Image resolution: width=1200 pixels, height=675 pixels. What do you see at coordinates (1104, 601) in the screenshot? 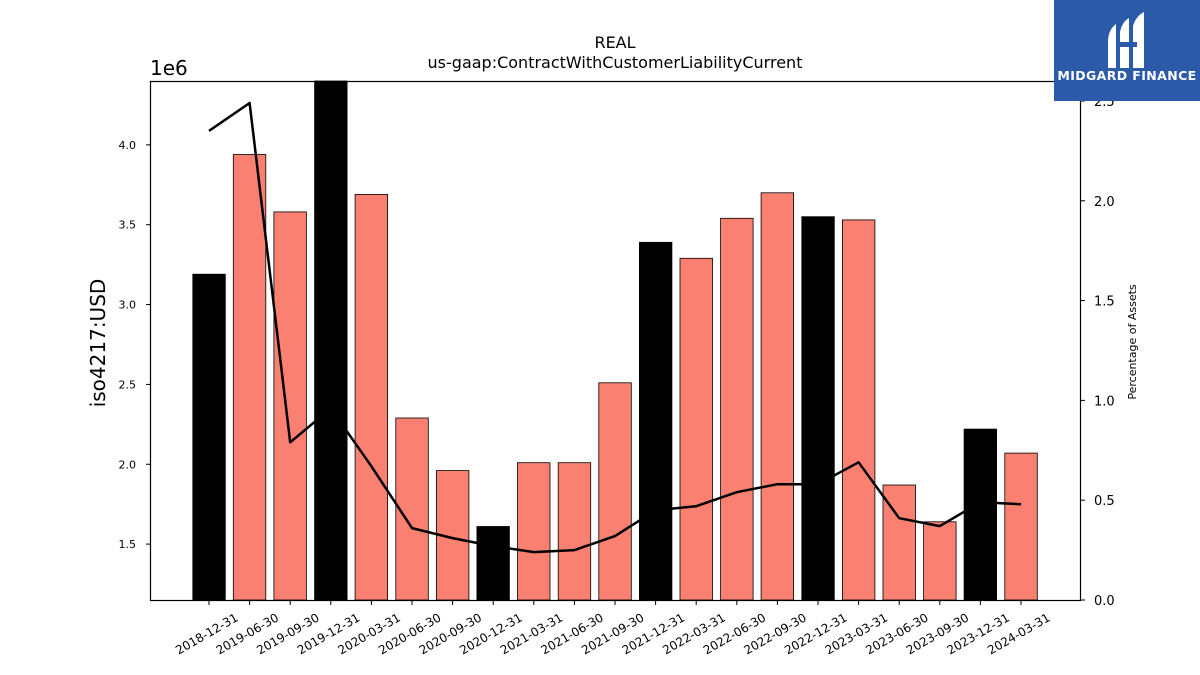
I see `y2-tick-label: 0.0` at bounding box center [1104, 601].